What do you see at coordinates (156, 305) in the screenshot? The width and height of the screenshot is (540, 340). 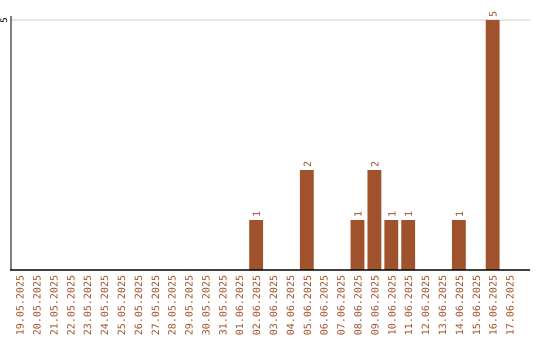 I see `x-tick-label: 27.05.2025` at bounding box center [156, 305].